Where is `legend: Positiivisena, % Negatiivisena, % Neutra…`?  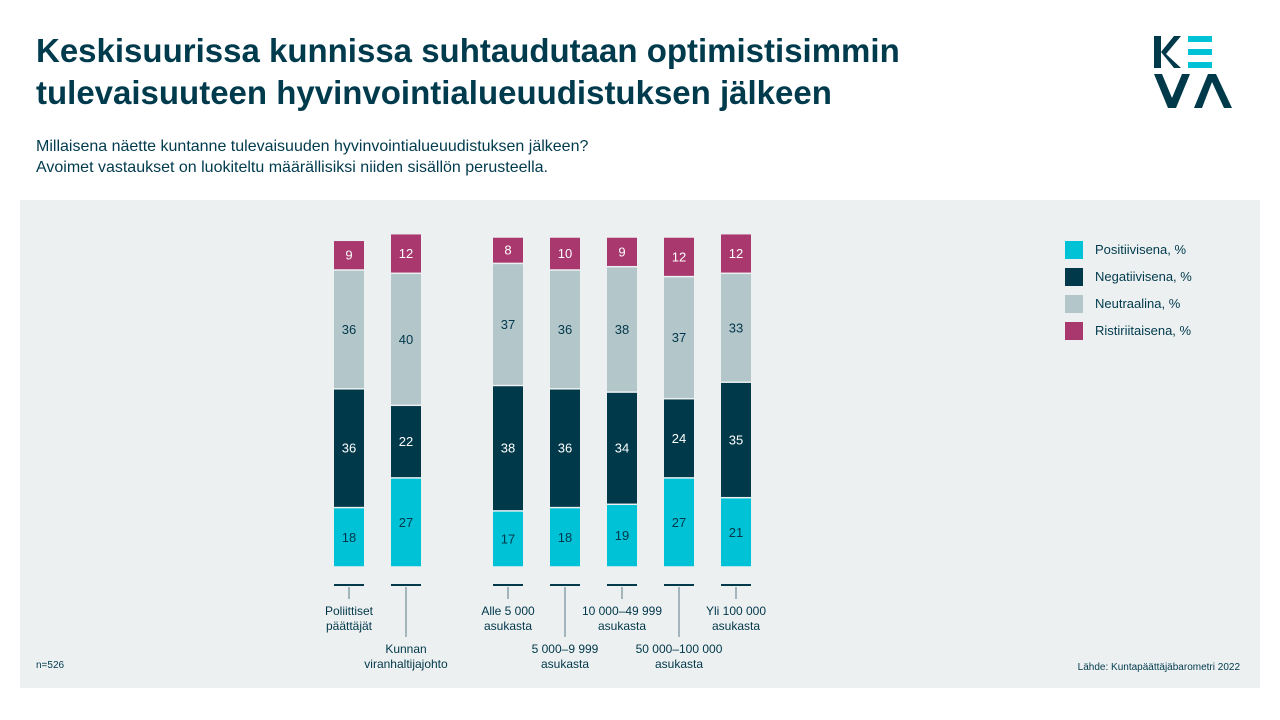
legend: Positiivisena, % Negatiivisena, % Neutra… is located at coordinates (1128, 290).